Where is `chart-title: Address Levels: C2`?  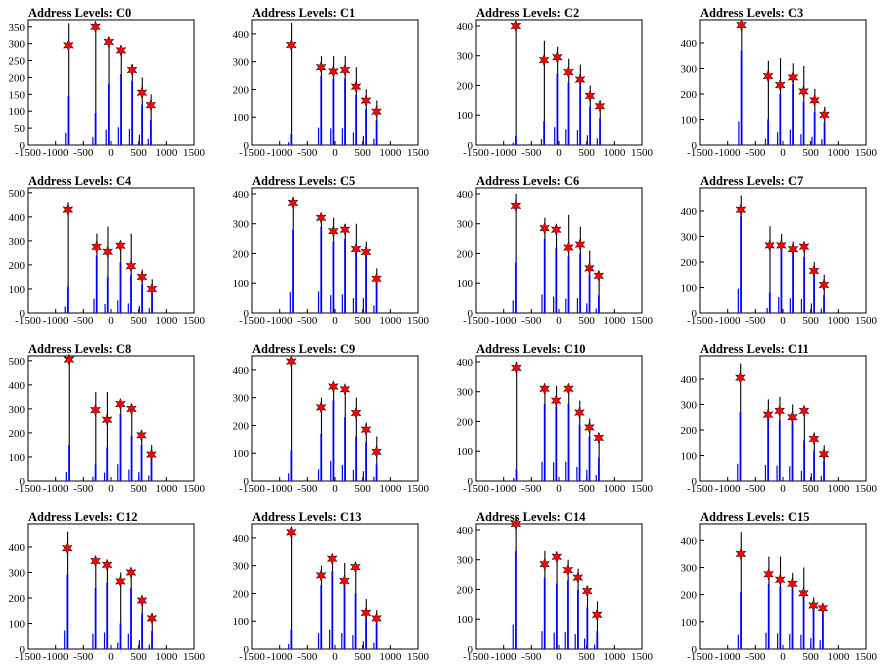
chart-title: Address Levels: C2 is located at coordinates (528, 13).